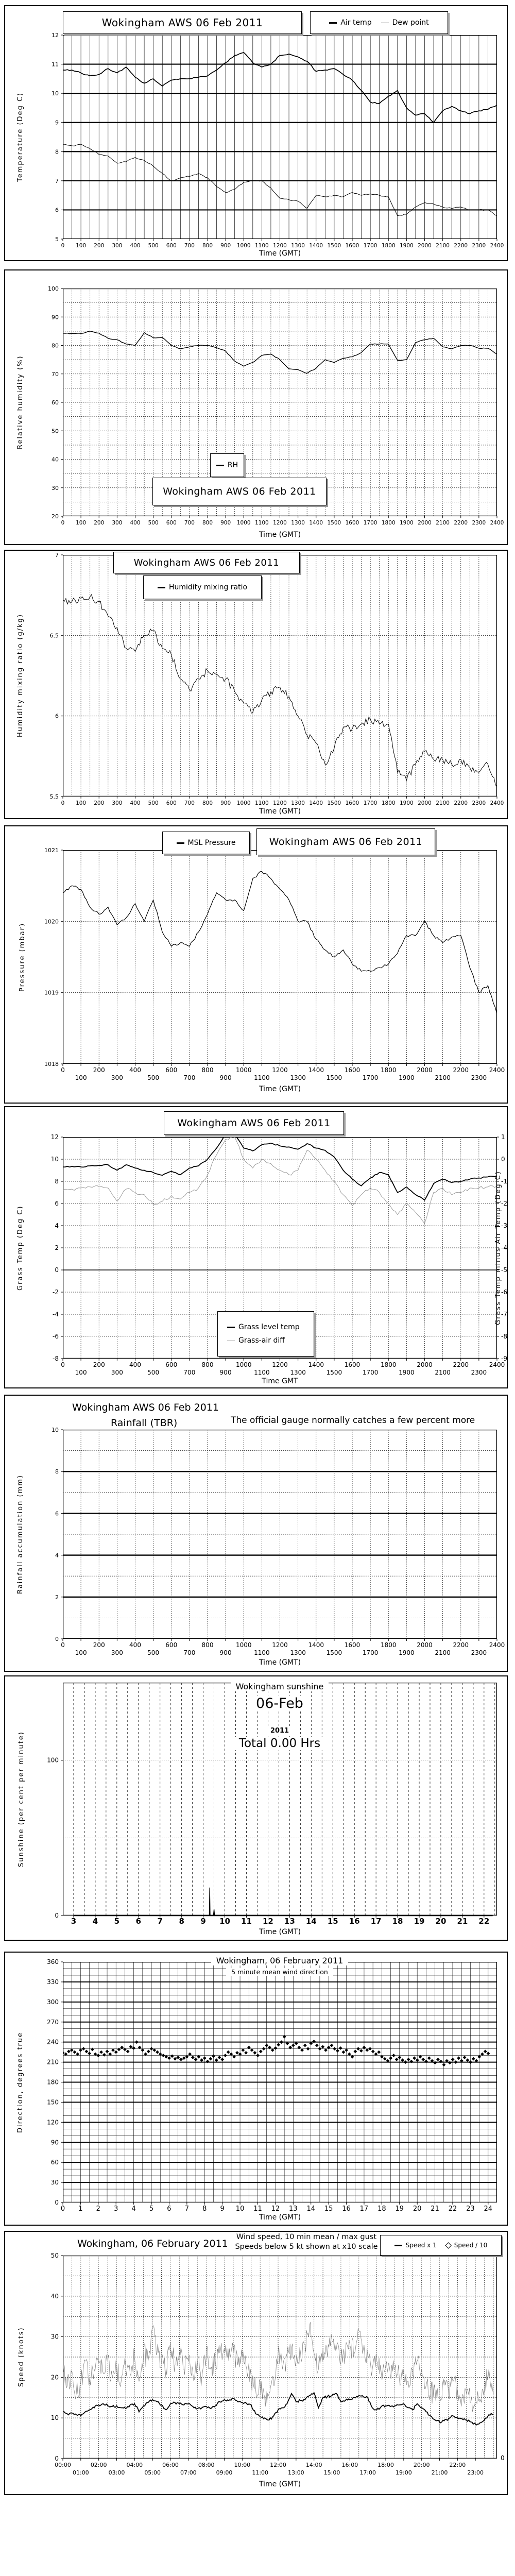  Describe the element at coordinates (180, 843) in the screenshot. I see `msl-pressure-line-icon` at that location.